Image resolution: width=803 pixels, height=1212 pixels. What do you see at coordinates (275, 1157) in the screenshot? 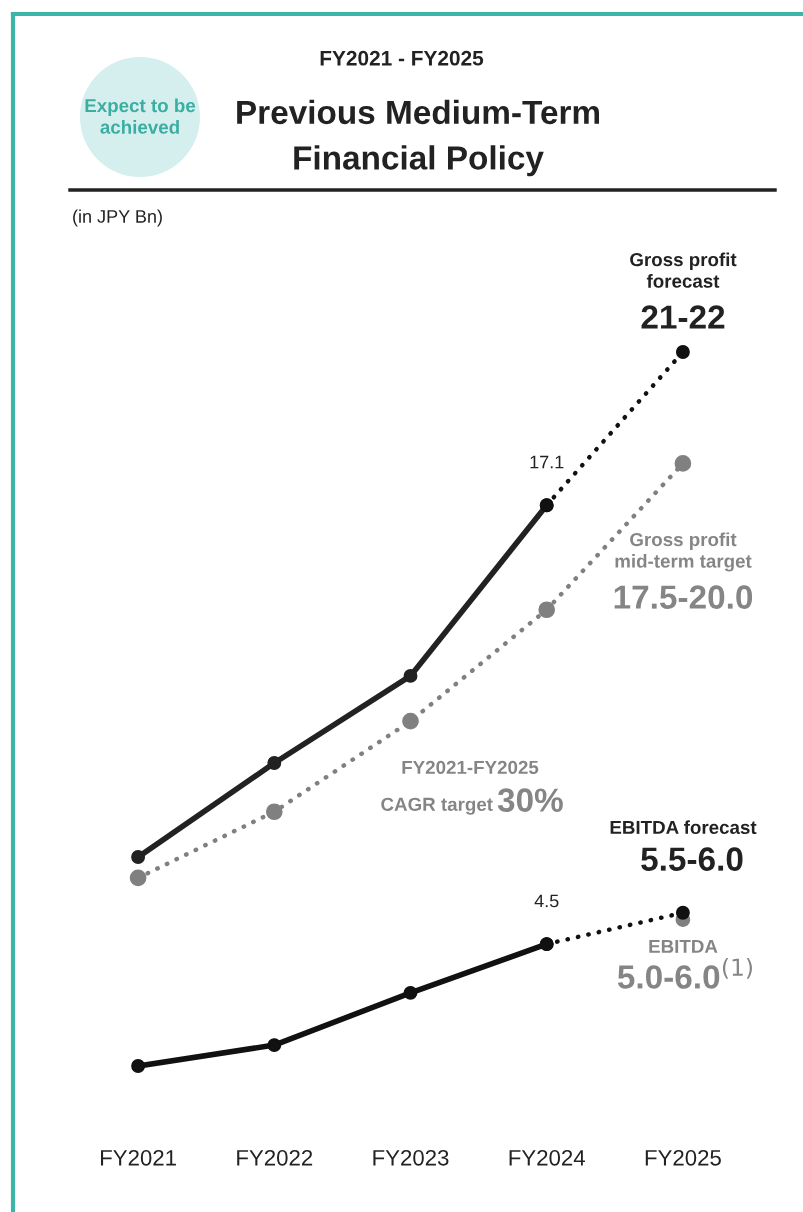
I see `x-tick-label: FY2022` at bounding box center [275, 1157].